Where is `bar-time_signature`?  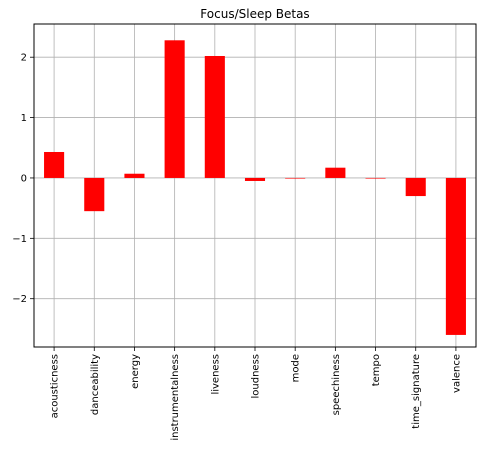 bar-time_signature is located at coordinates (415, 187).